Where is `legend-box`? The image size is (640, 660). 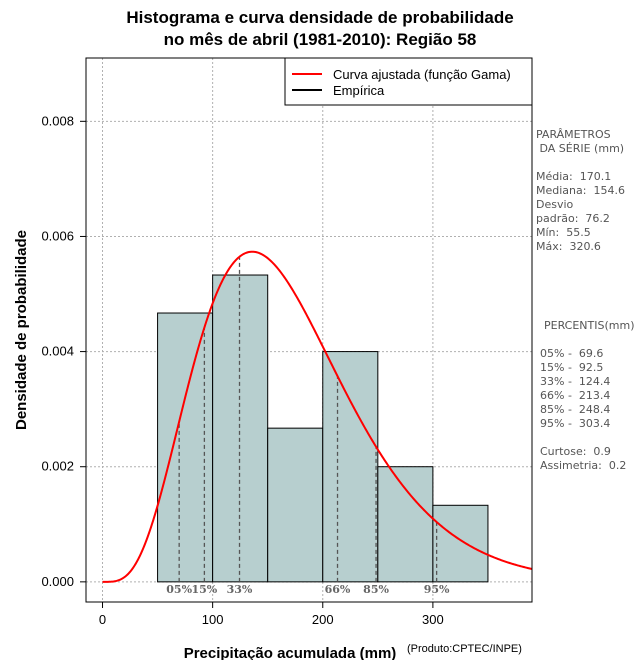 legend-box is located at coordinates (408, 81).